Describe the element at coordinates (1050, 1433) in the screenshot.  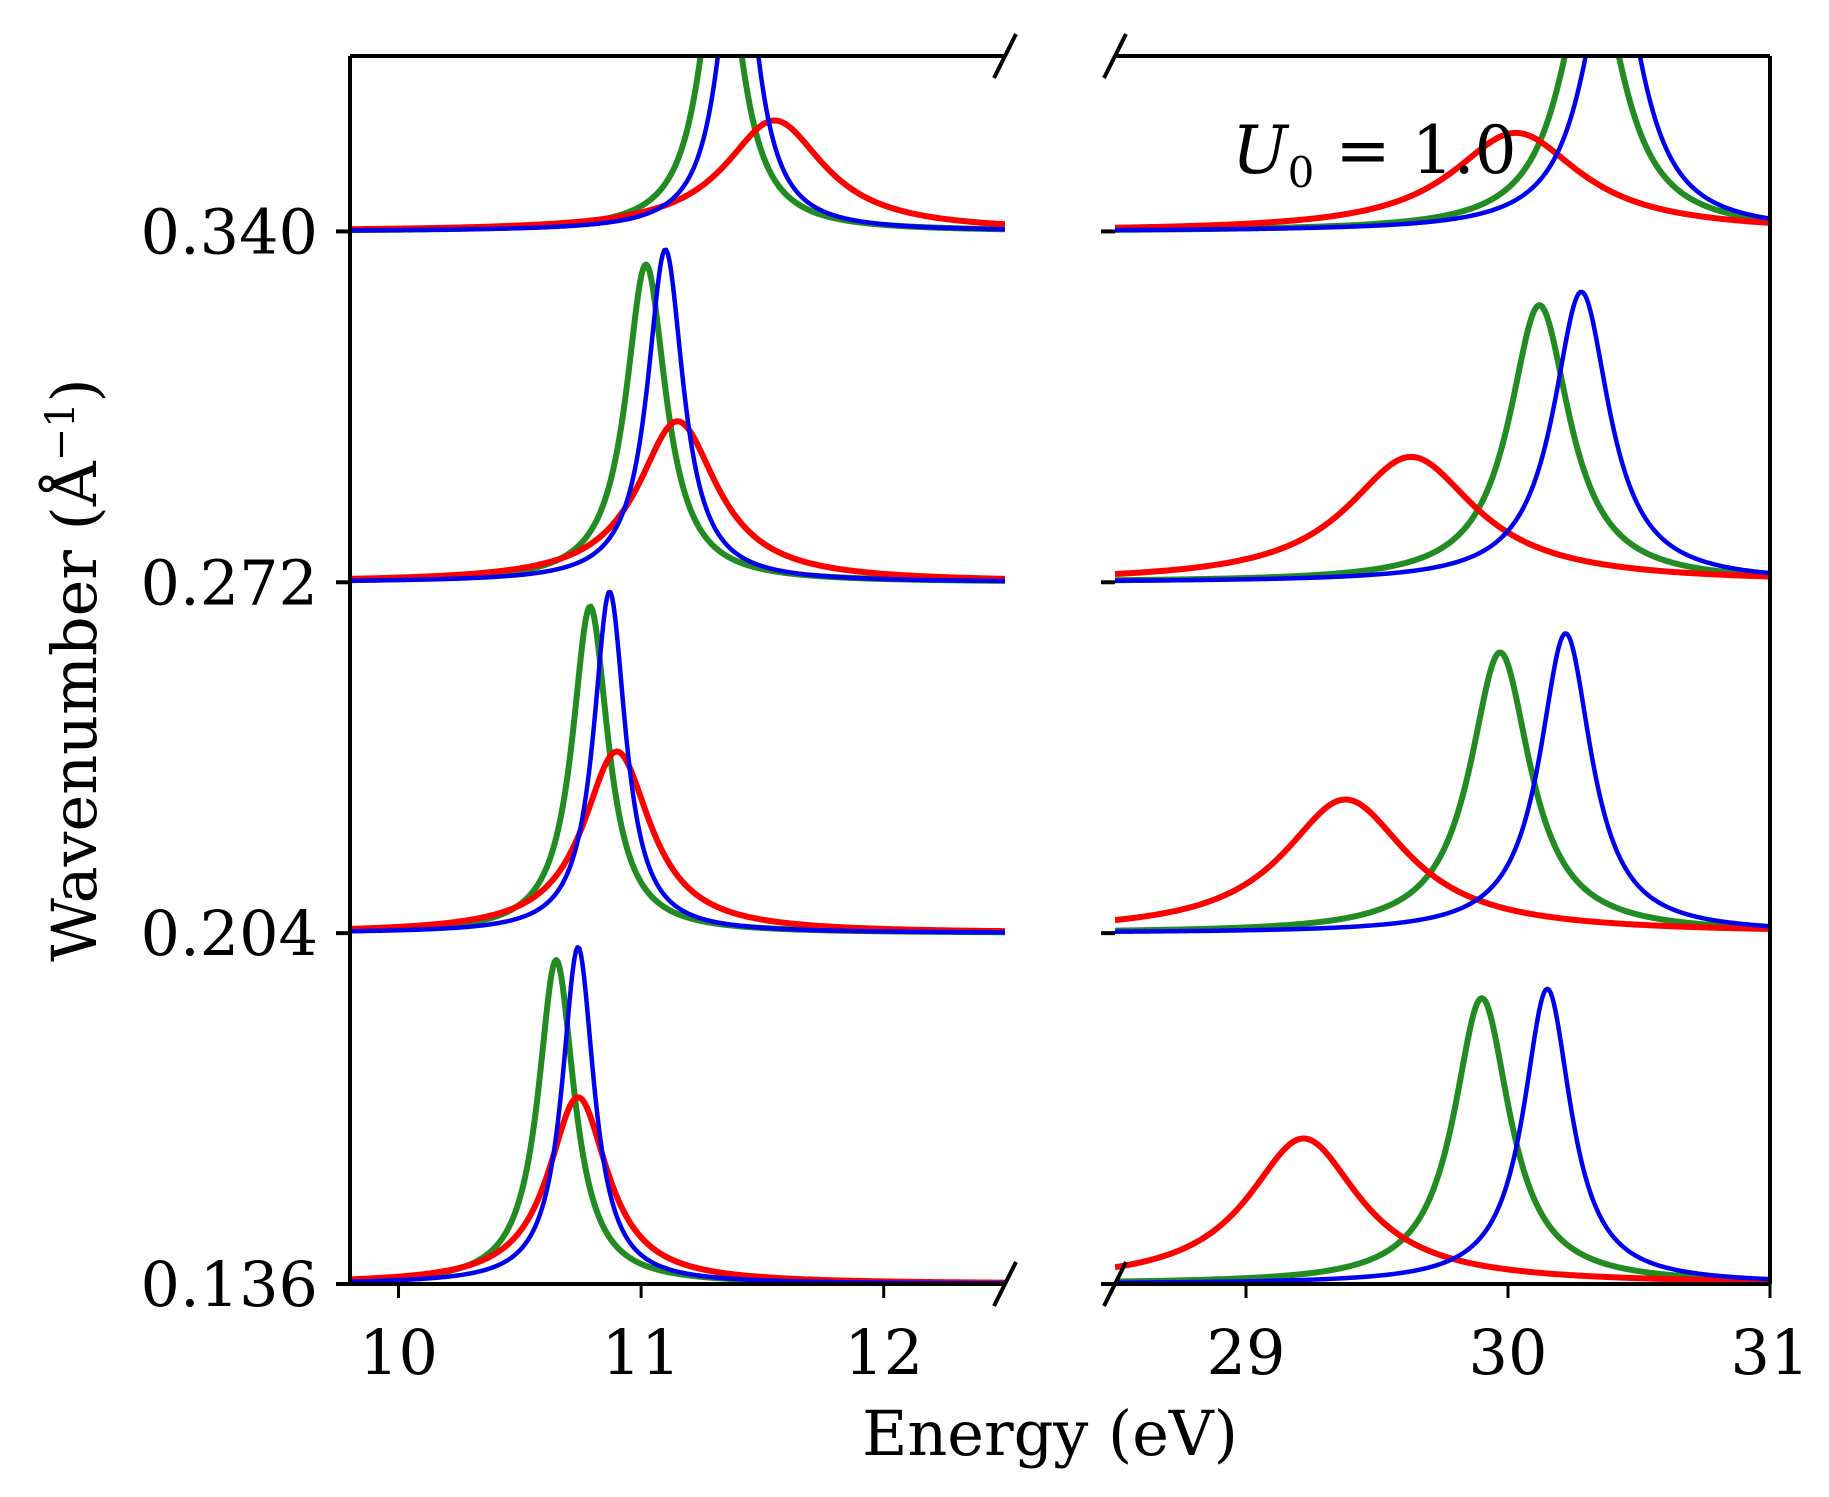
I see `x-axis-label: Energy (eV)` at that location.